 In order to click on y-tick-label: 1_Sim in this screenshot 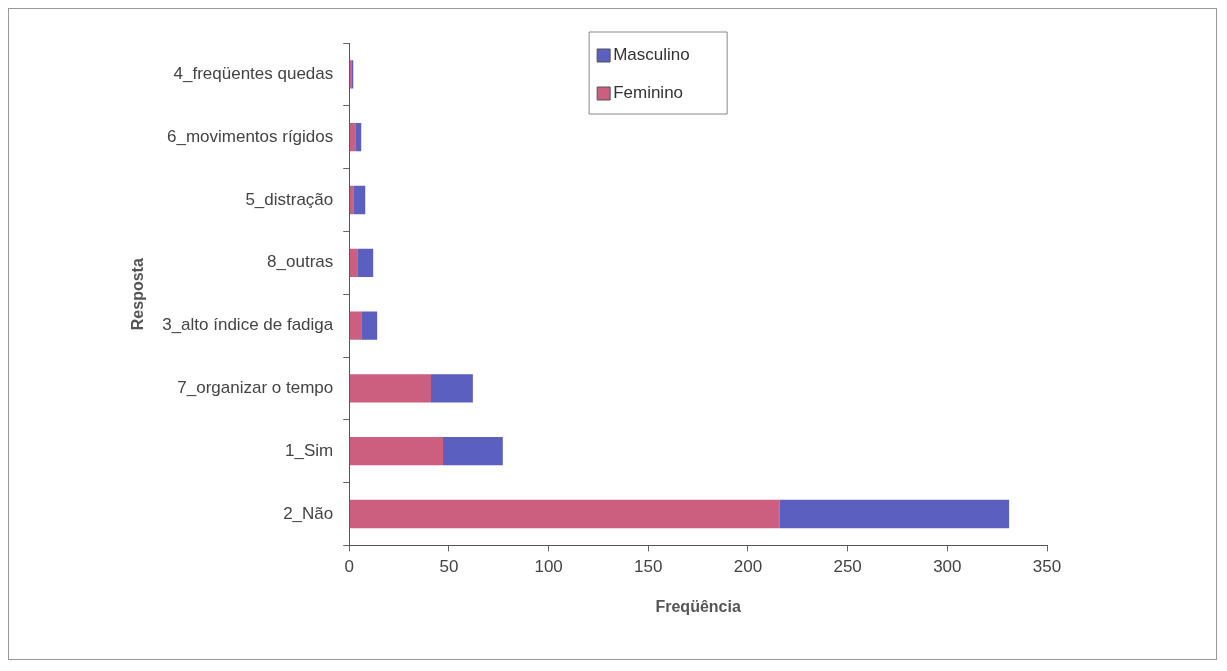, I will do `click(309, 450)`.